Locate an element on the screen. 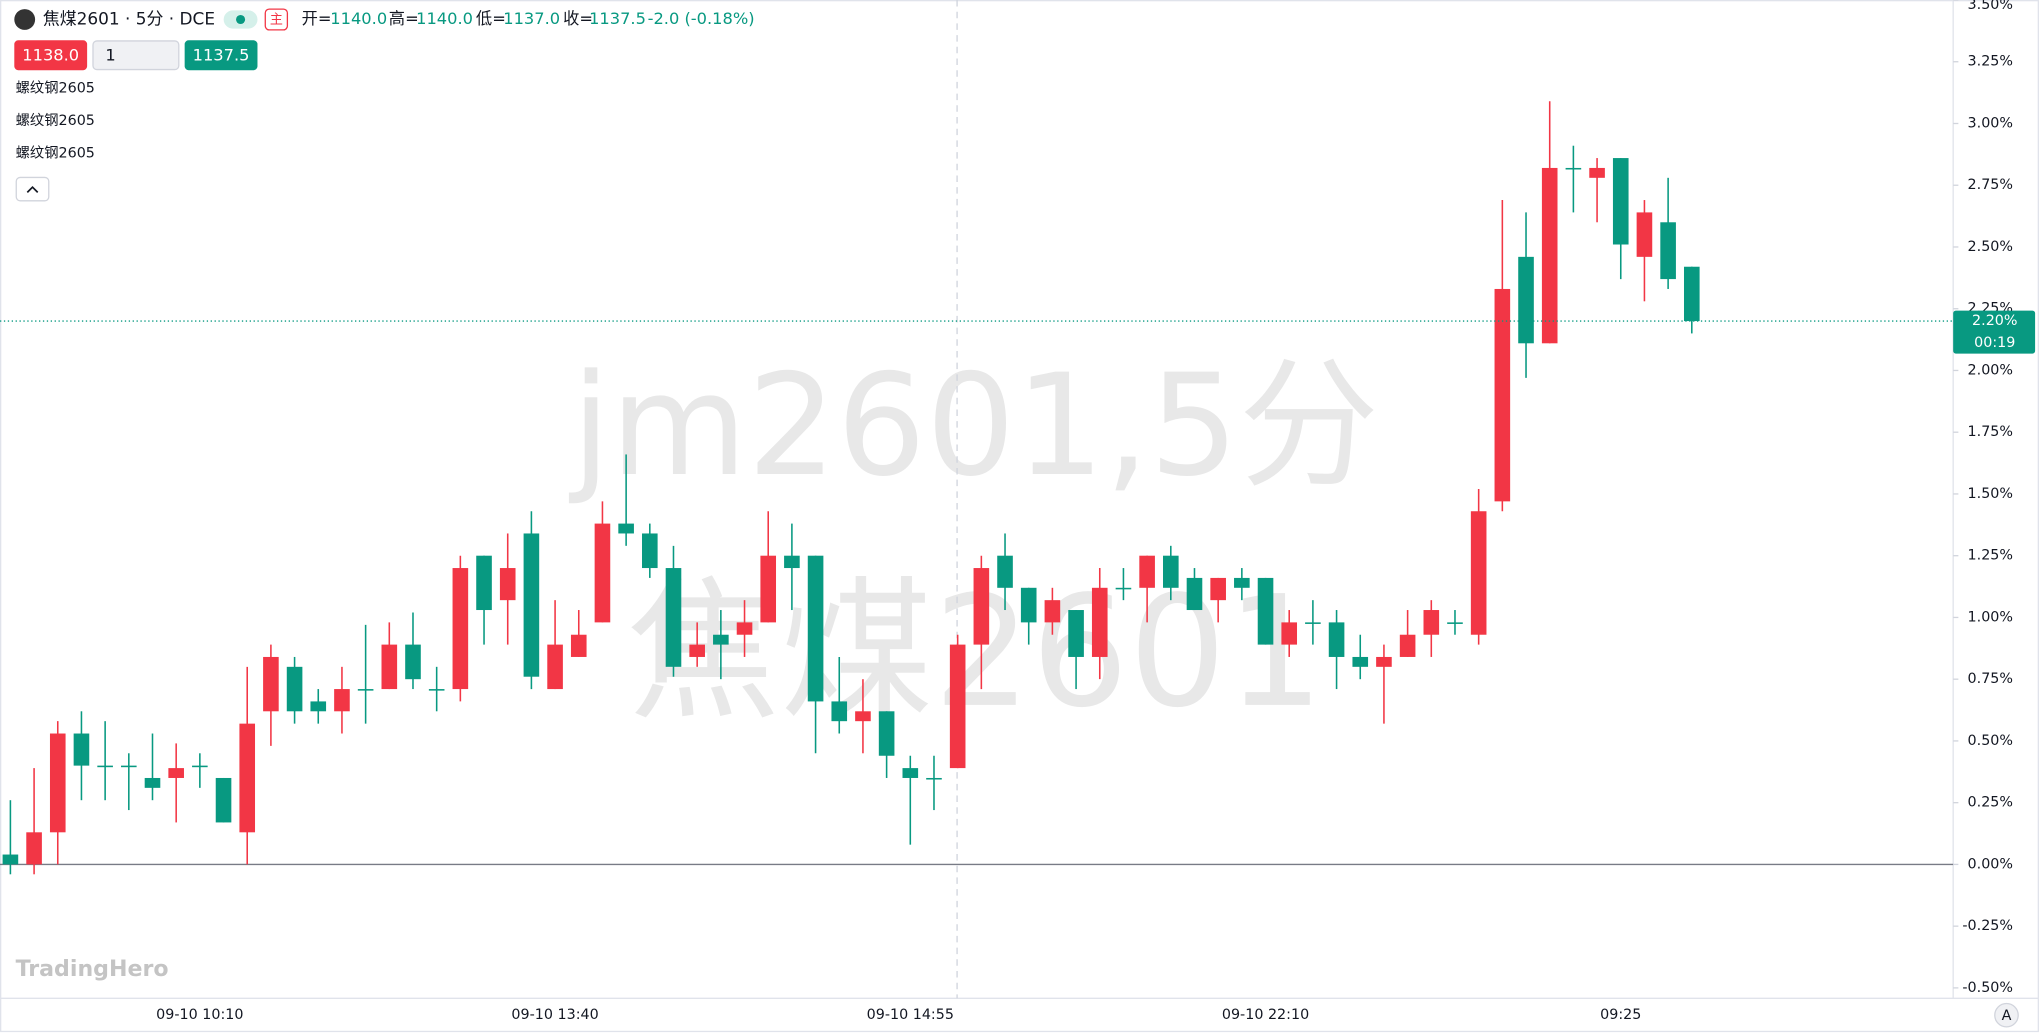  collapse-button is located at coordinates (32, 189).